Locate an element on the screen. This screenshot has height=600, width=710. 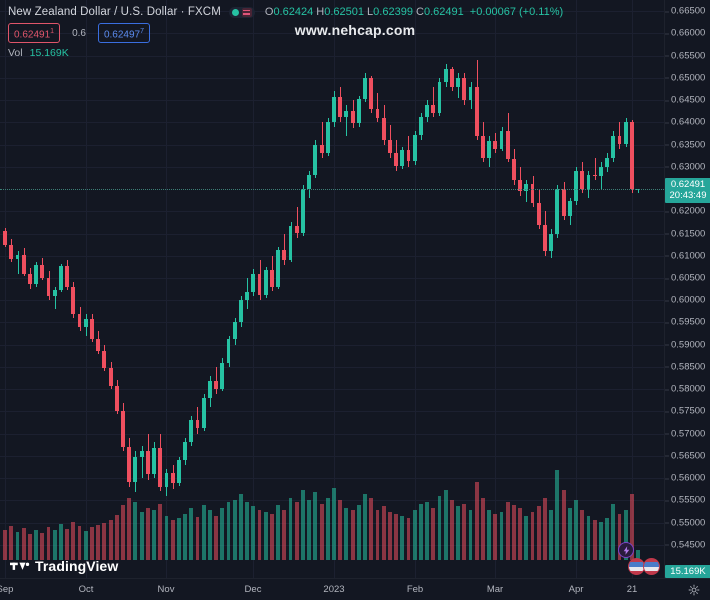
avatar-stripe-blue is located at coordinates (651, 564).